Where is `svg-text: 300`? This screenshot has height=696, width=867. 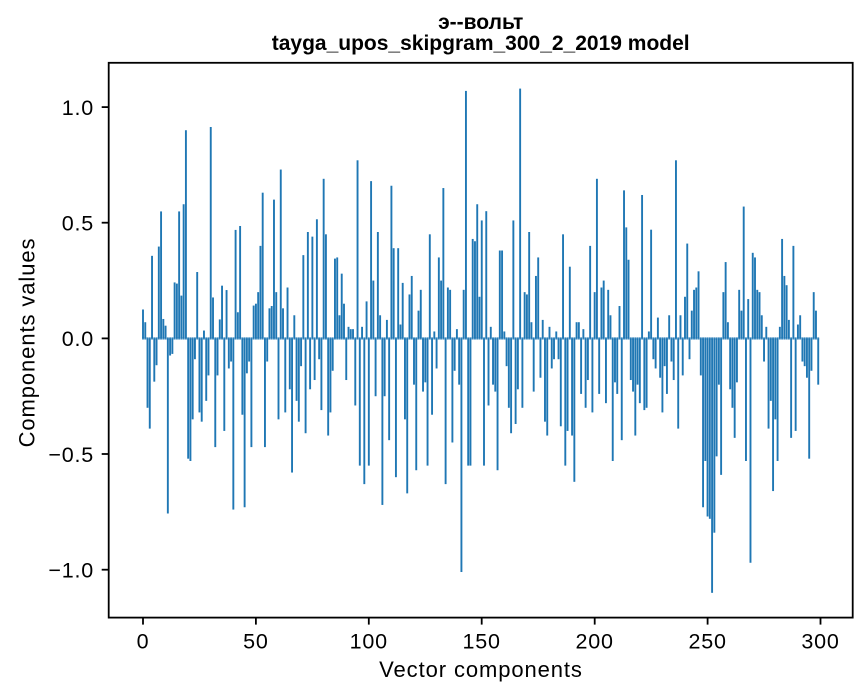
svg-text: 300 is located at coordinates (820, 642).